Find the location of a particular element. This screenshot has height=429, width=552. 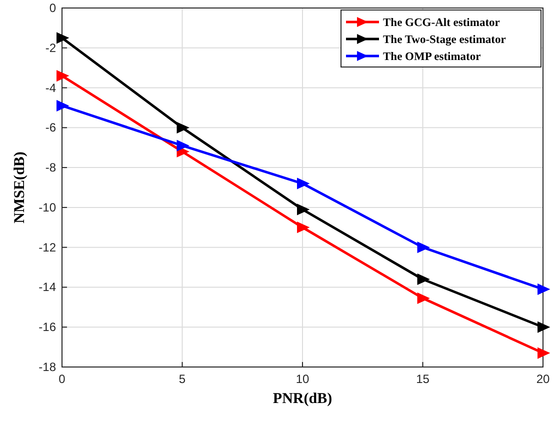

y-tick-label: -12 is located at coordinates (47, 247).